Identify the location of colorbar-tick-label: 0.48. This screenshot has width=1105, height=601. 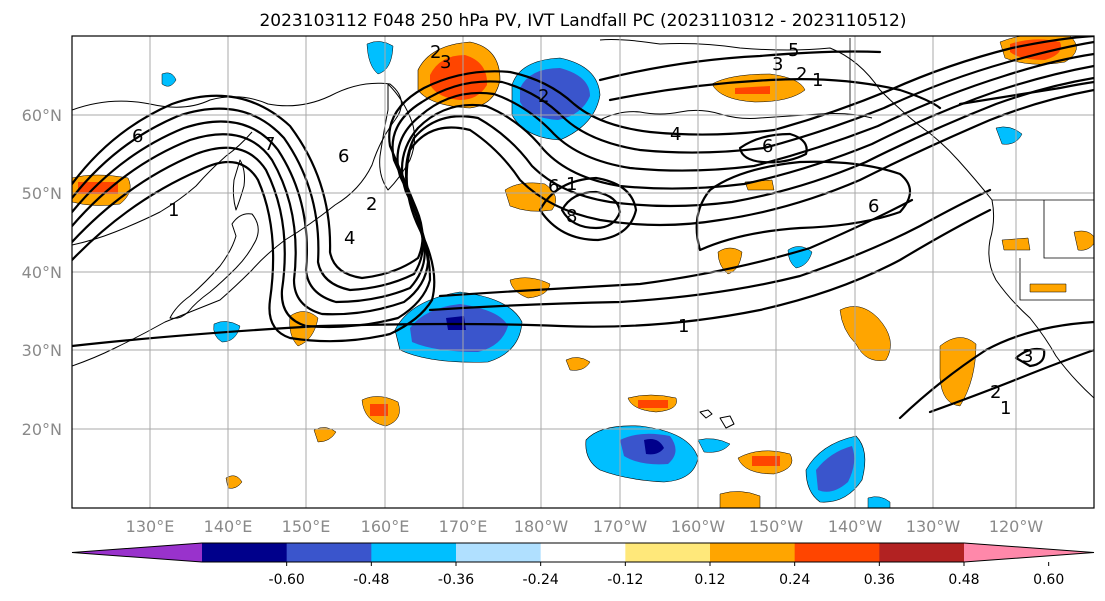
(963, 580).